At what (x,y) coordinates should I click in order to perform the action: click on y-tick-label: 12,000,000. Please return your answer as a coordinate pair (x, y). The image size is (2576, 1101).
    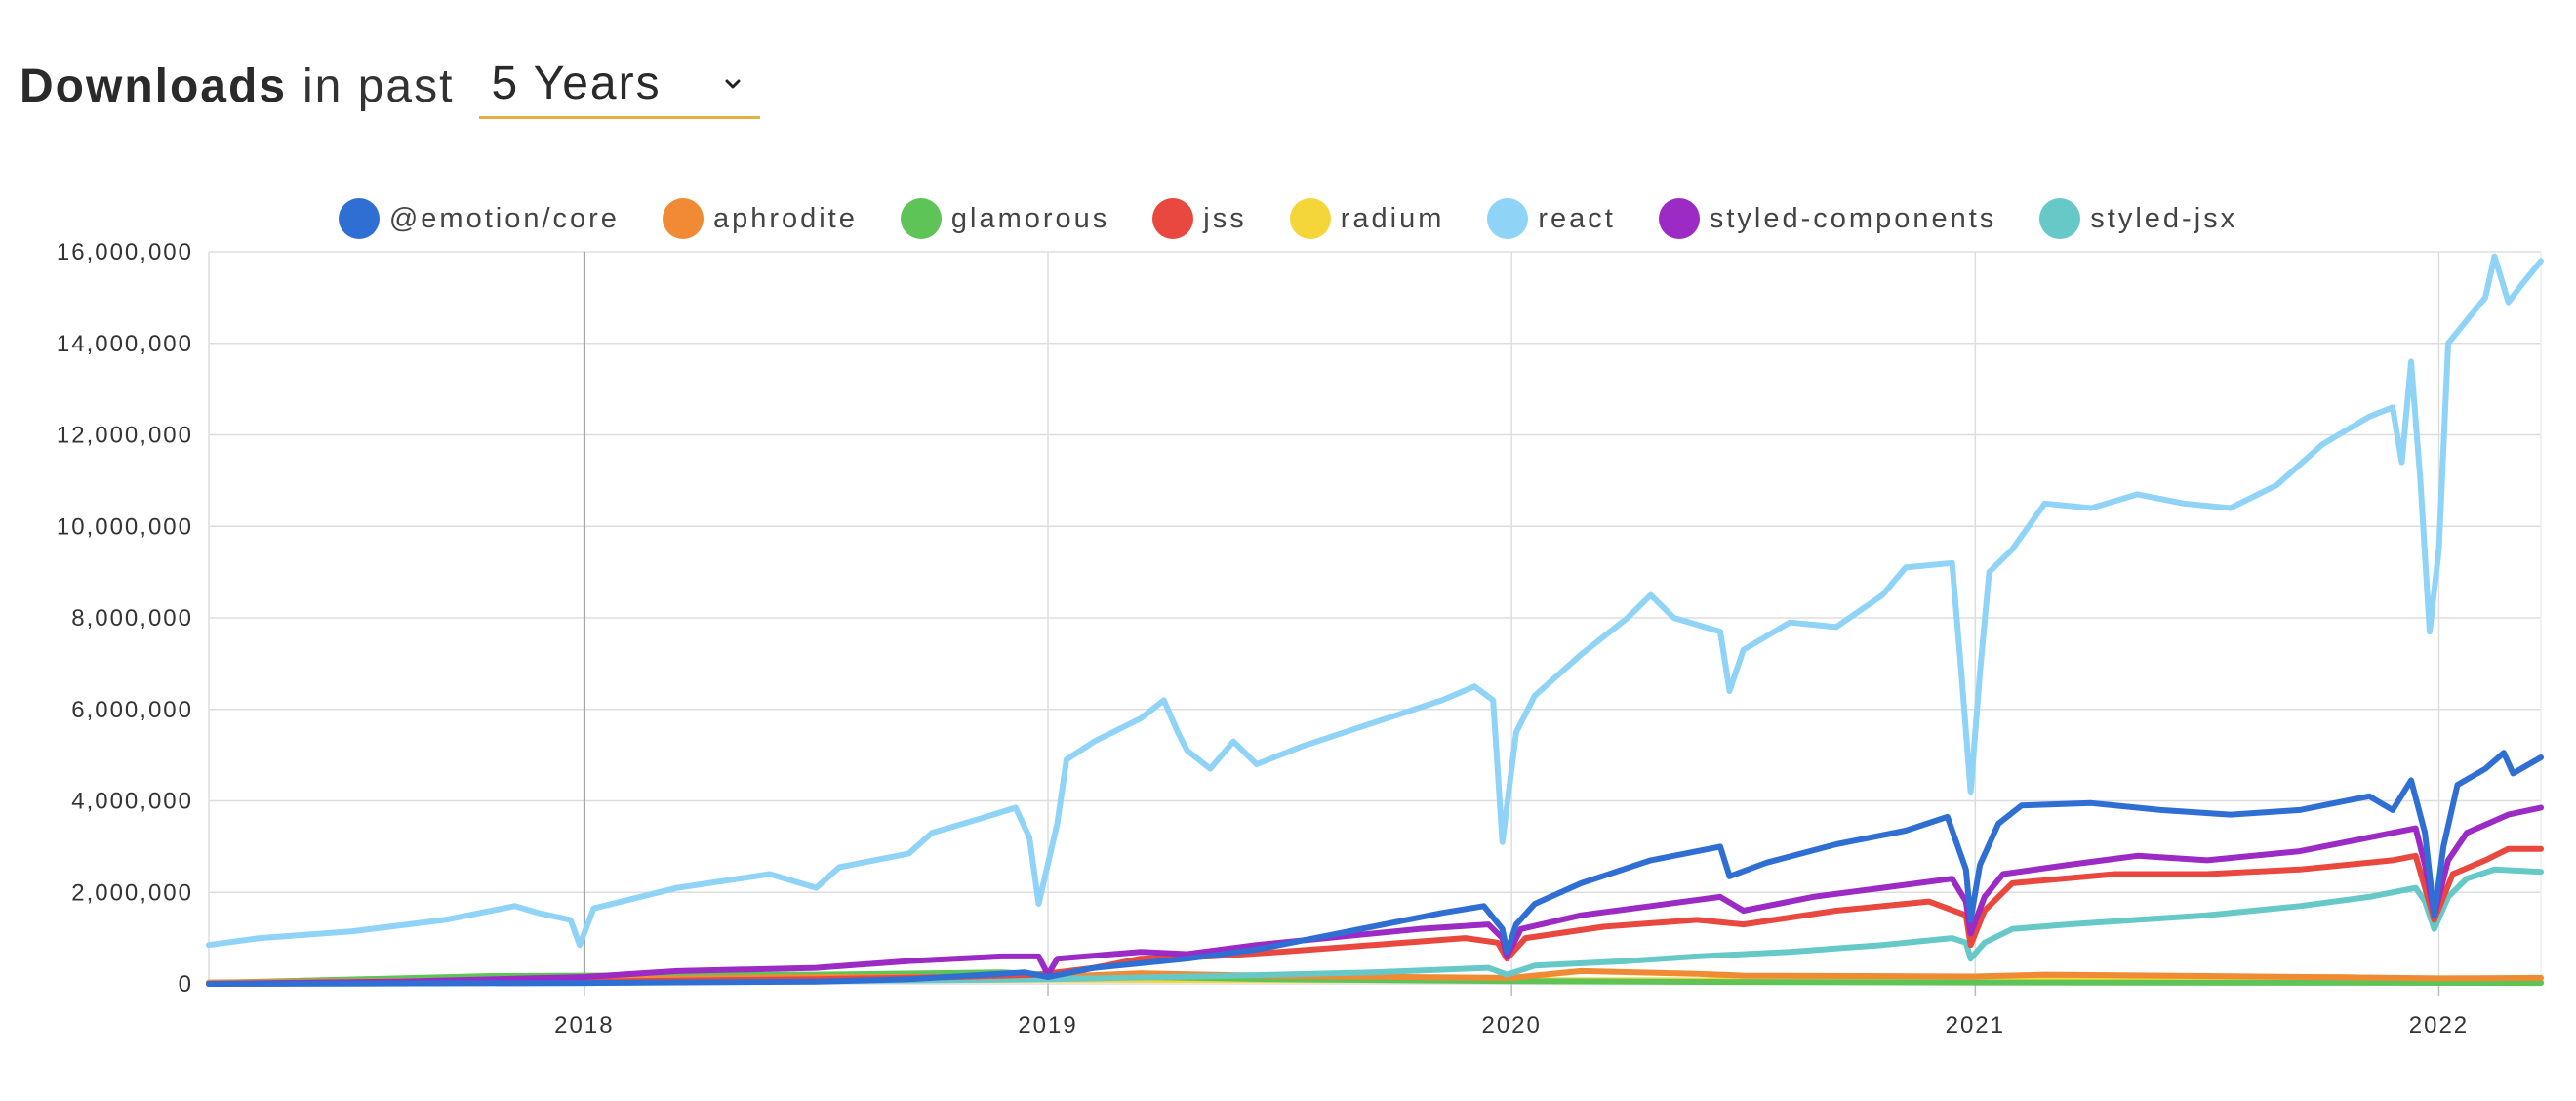
    Looking at the image, I should click on (125, 436).